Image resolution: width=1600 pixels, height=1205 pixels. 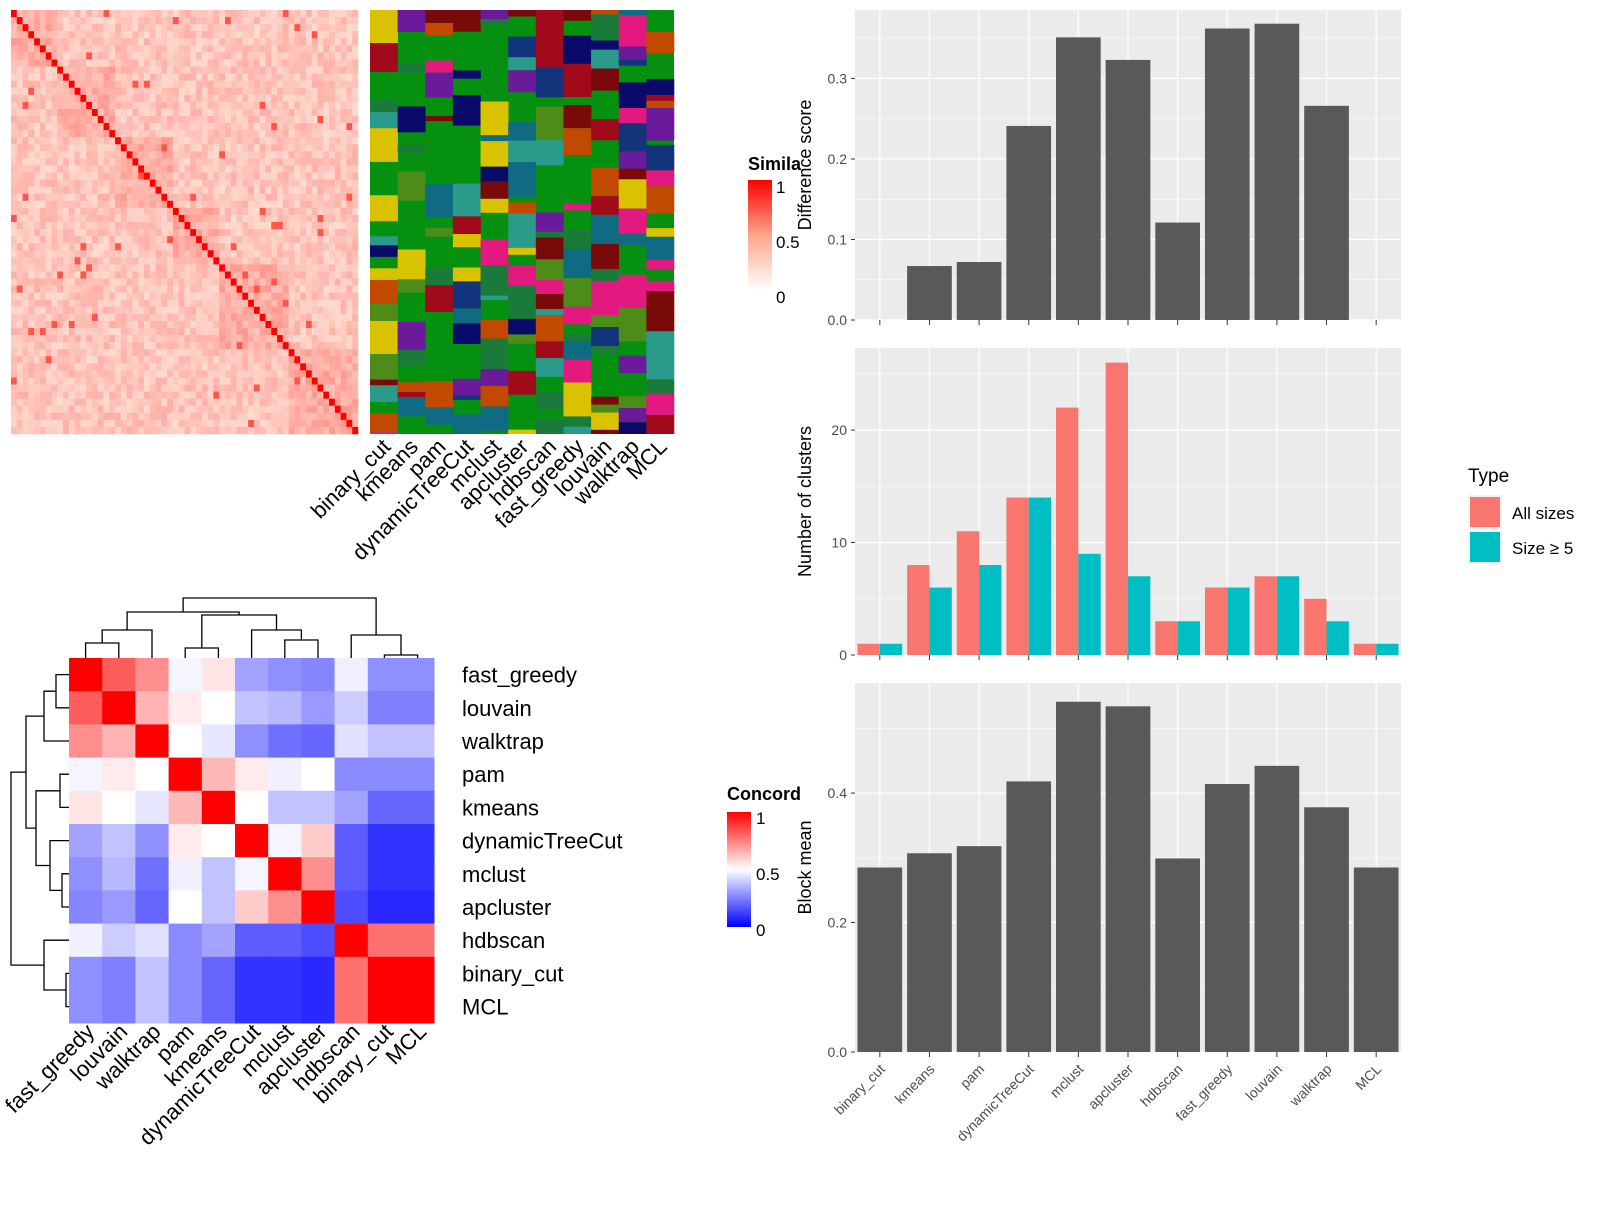 What do you see at coordinates (788, 242) in the screenshot?
I see `similarity-legend-tick-05: 0.5` at bounding box center [788, 242].